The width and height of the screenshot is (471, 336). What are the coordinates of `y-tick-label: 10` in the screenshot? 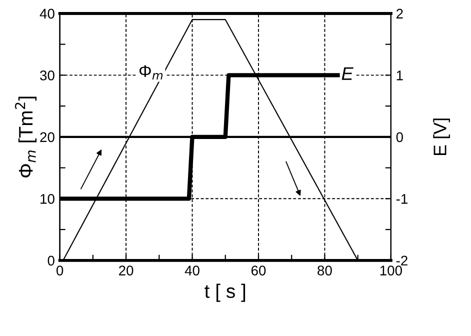 It's located at (47, 199).